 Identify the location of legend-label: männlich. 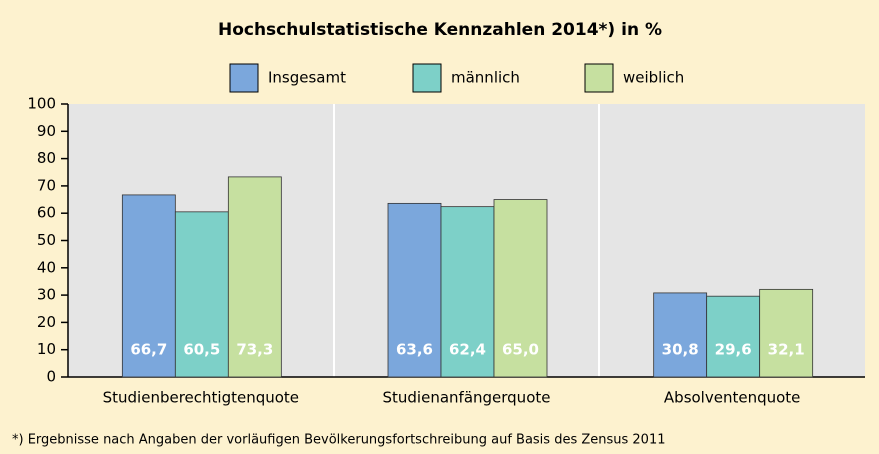
(485, 78).